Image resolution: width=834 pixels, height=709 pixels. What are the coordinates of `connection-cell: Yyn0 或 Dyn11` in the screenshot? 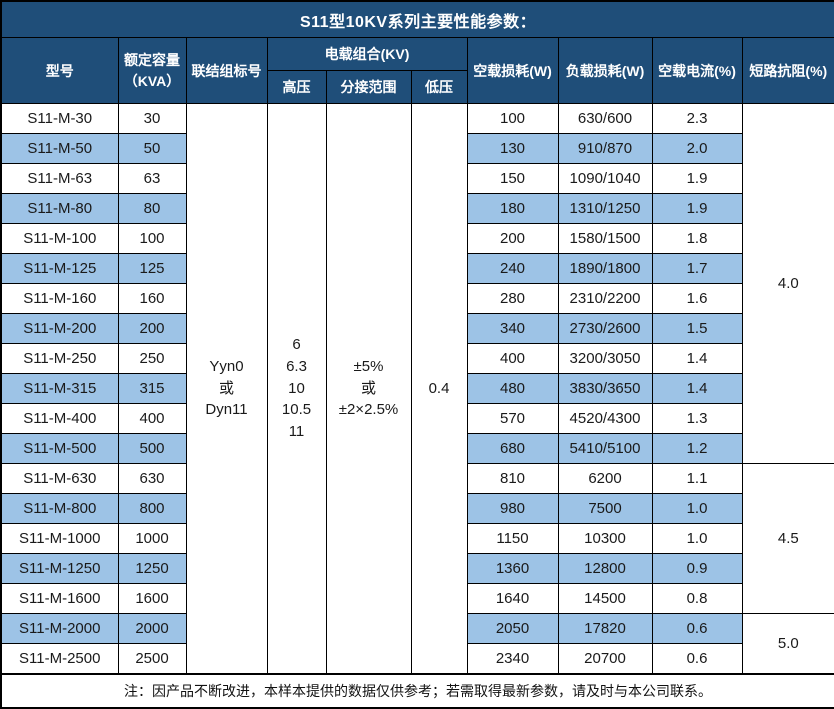 It's located at (226, 389).